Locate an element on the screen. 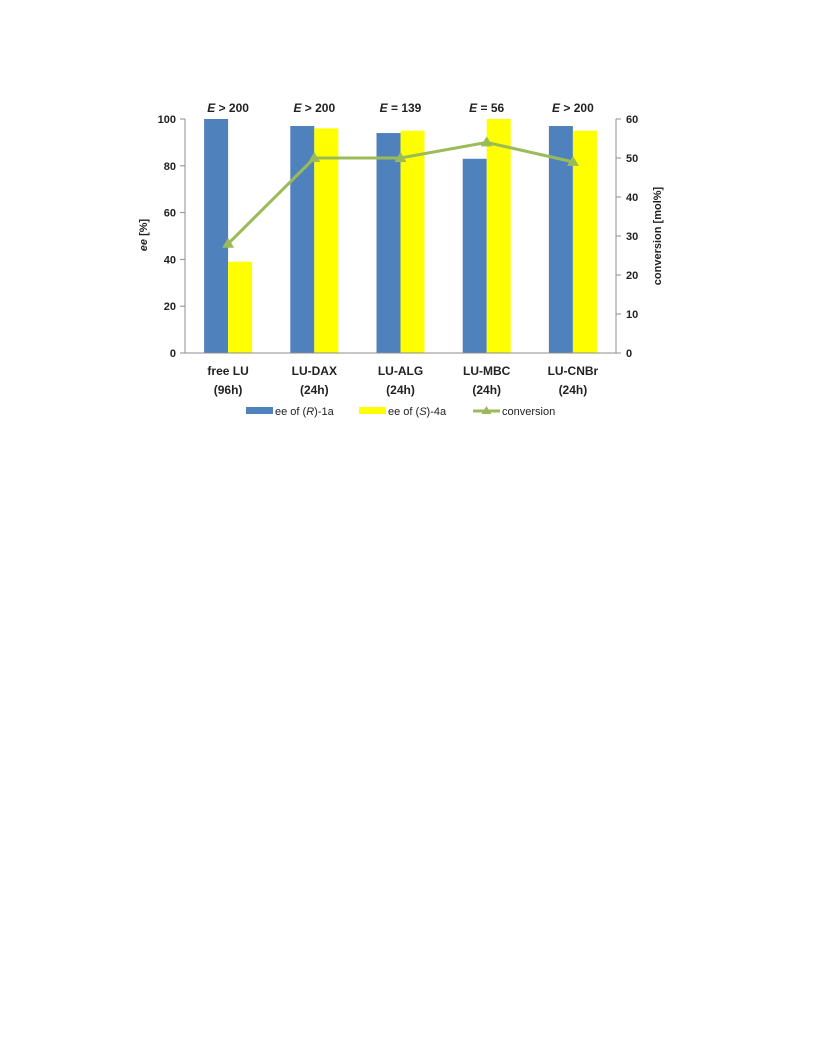 Image resolution: width=816 pixels, height=1056 pixels. annotations: E > 200 E > 200 E = 139 E = 56 E > 200 is located at coordinates (400, 108).